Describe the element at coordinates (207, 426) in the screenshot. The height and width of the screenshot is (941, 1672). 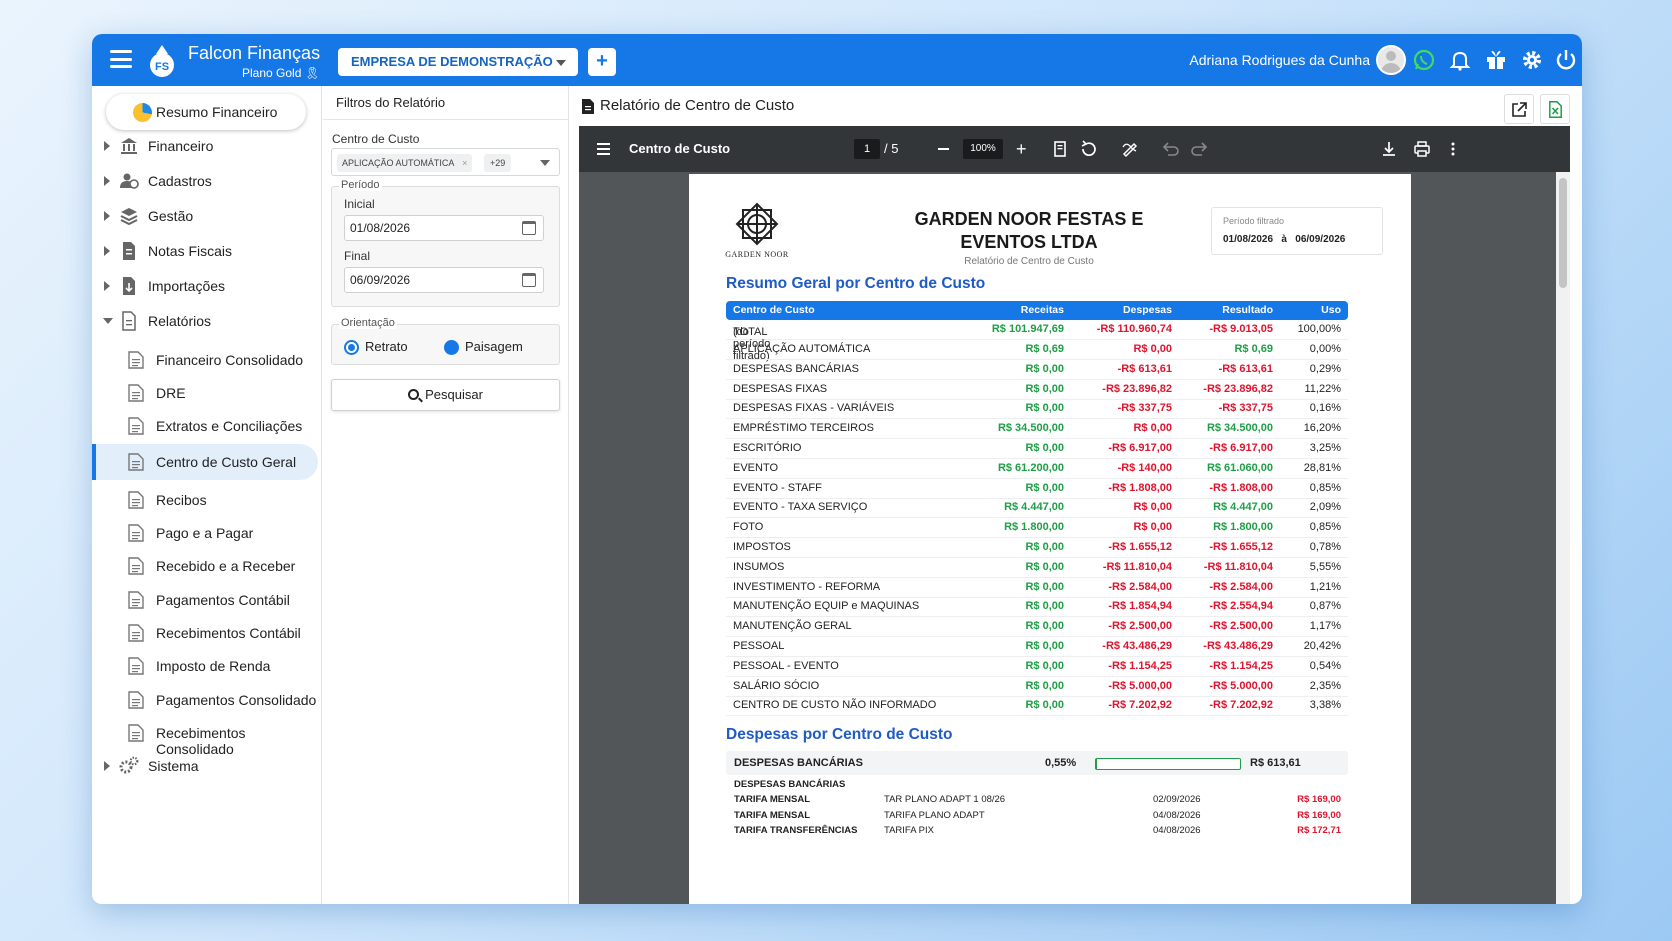
I see `sidebar-report-item: Extratos e Conciliações` at that location.